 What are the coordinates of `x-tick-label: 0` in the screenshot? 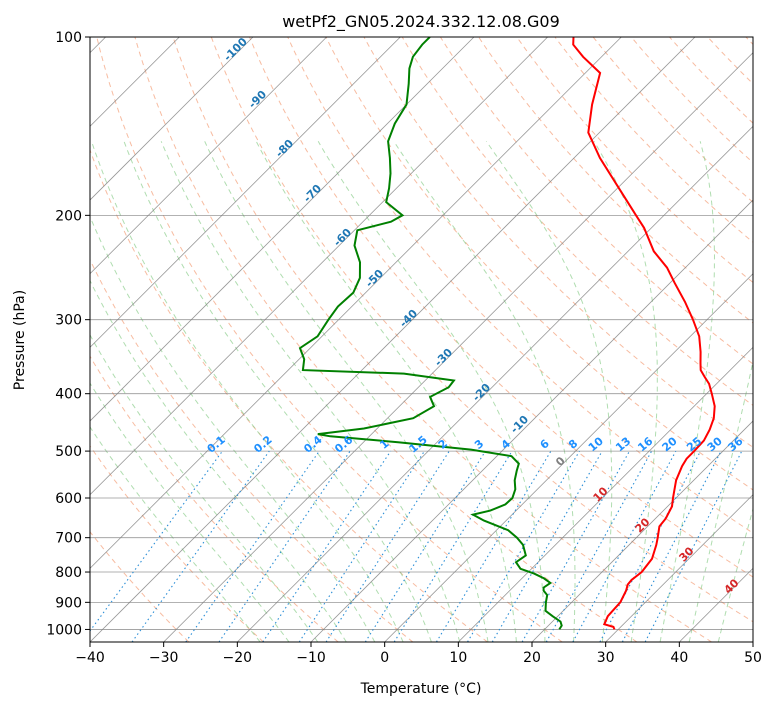 It's located at (384, 658).